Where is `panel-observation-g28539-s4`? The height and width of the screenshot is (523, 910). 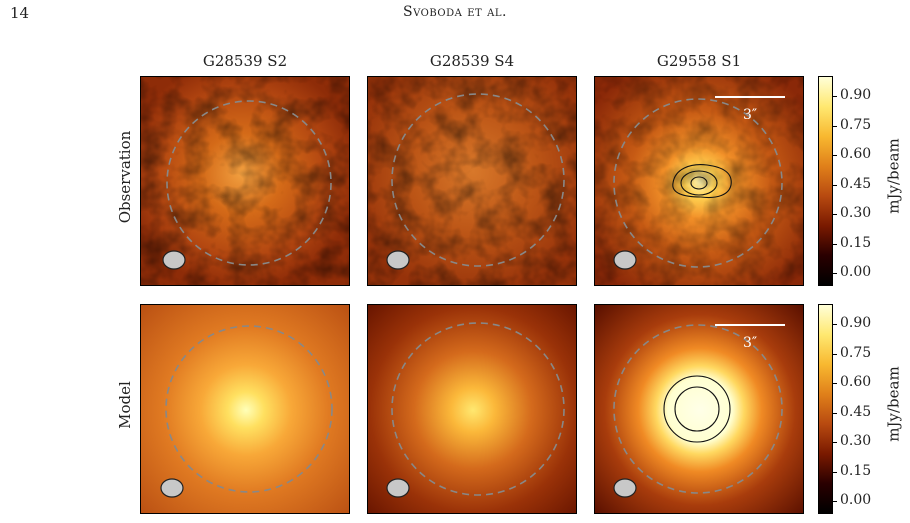 panel-observation-g28539-s4 is located at coordinates (472, 181).